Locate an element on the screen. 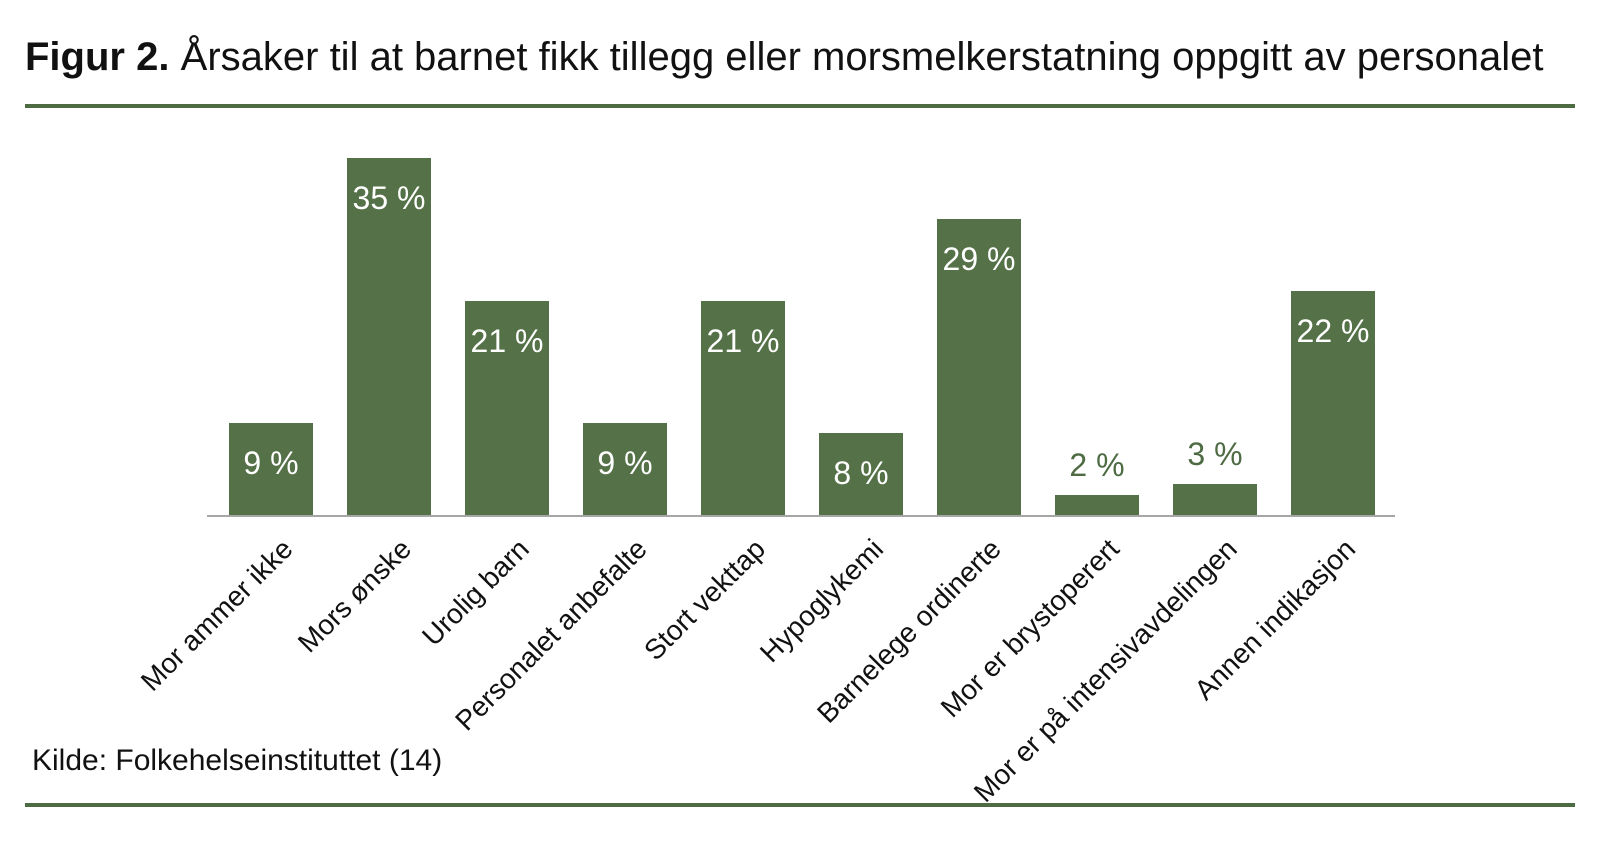  x-axis-label-1: Mor ammer ikke is located at coordinates (217, 615).